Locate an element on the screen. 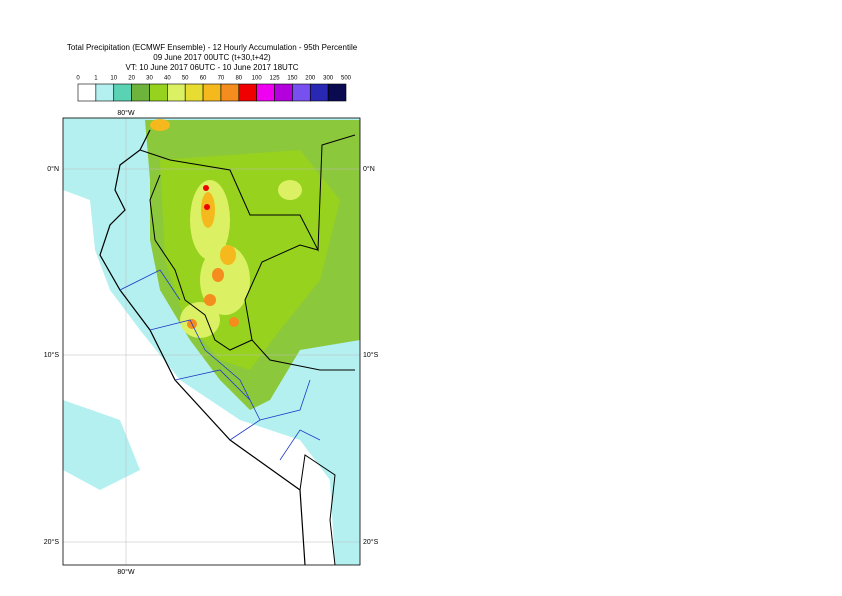 The height and width of the screenshot is (596, 842). legend-label: 1 is located at coordinates (96, 79).